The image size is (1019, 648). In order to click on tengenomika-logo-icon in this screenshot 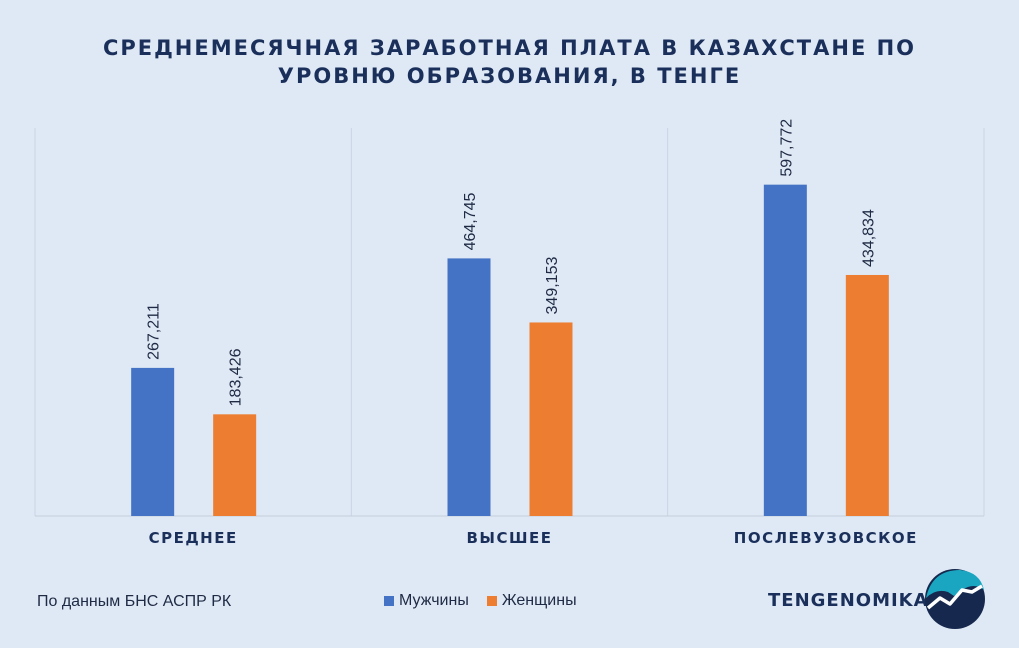, I will do `click(955, 599)`.